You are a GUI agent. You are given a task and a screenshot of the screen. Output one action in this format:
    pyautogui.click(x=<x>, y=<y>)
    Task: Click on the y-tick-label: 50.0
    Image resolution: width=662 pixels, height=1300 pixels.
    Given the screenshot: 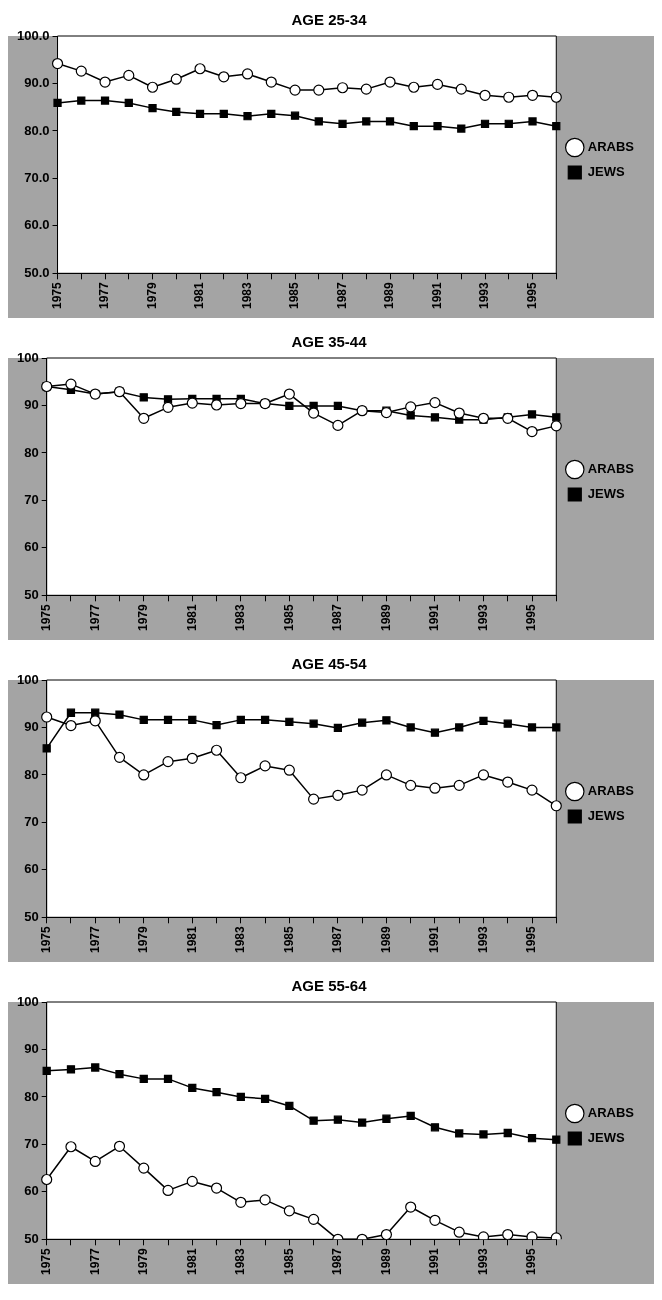 What is the action you would take?
    pyautogui.click(x=37, y=272)
    